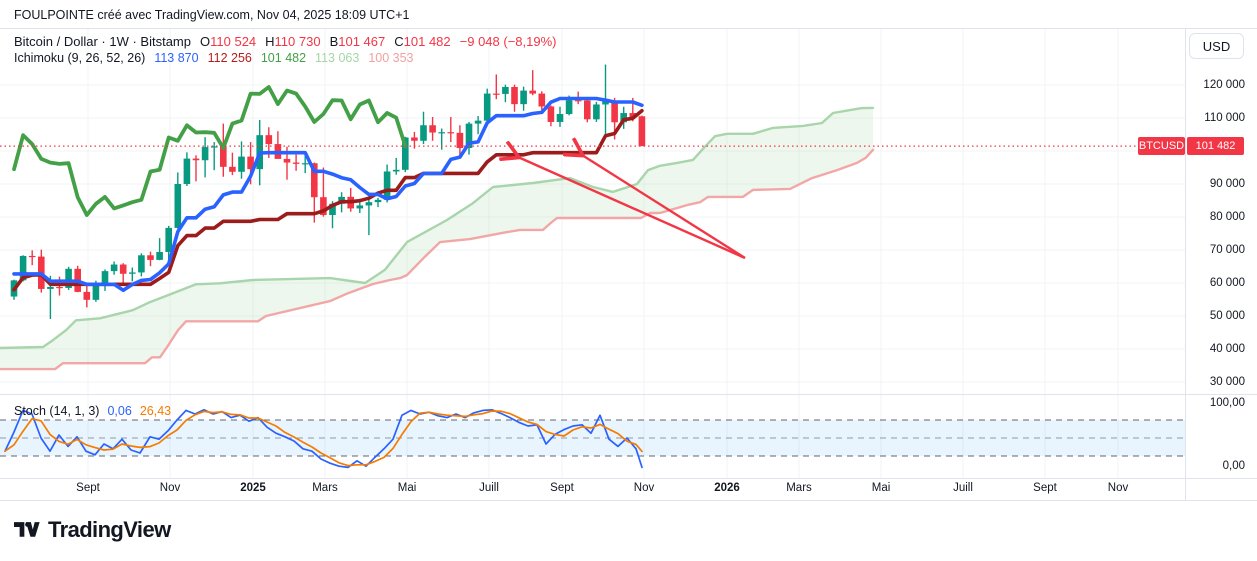 The height and width of the screenshot is (561, 1257). Describe the element at coordinates (357, 41) in the screenshot. I see `low-value: B101 467` at that location.